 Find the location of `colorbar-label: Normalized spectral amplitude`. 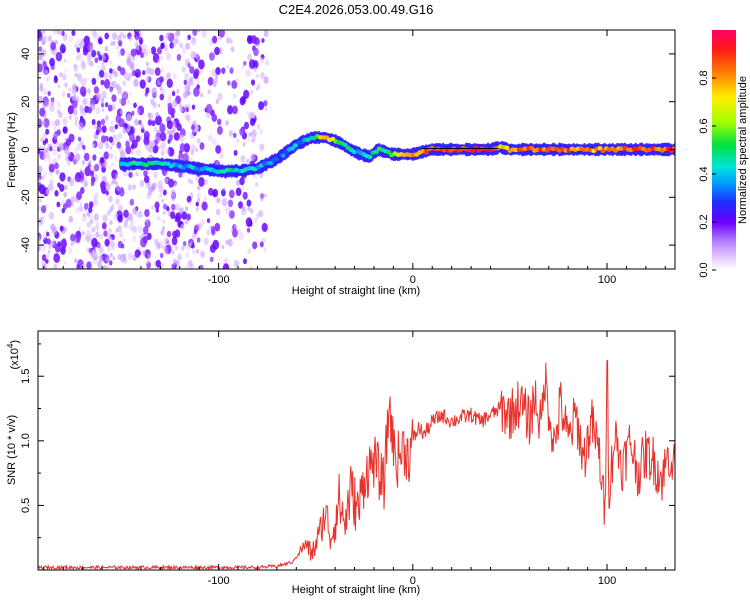

colorbar-label: Normalized spectral amplitude is located at coordinates (743, 150).